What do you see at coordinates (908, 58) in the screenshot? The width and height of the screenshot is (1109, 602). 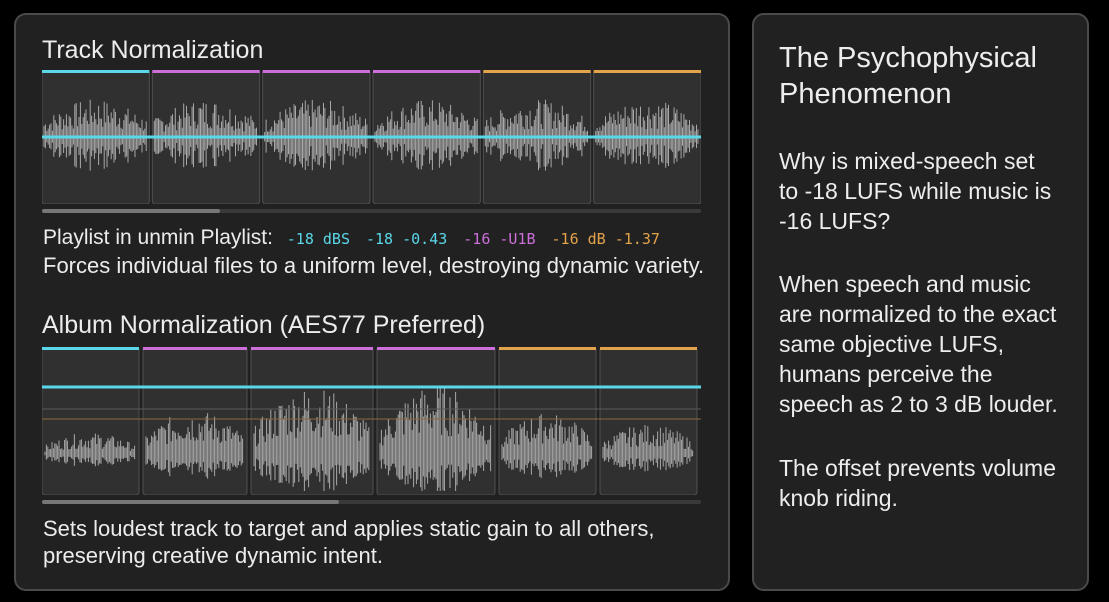 I see `phenomenon-title-line-1: The Psychophysical` at bounding box center [908, 58].